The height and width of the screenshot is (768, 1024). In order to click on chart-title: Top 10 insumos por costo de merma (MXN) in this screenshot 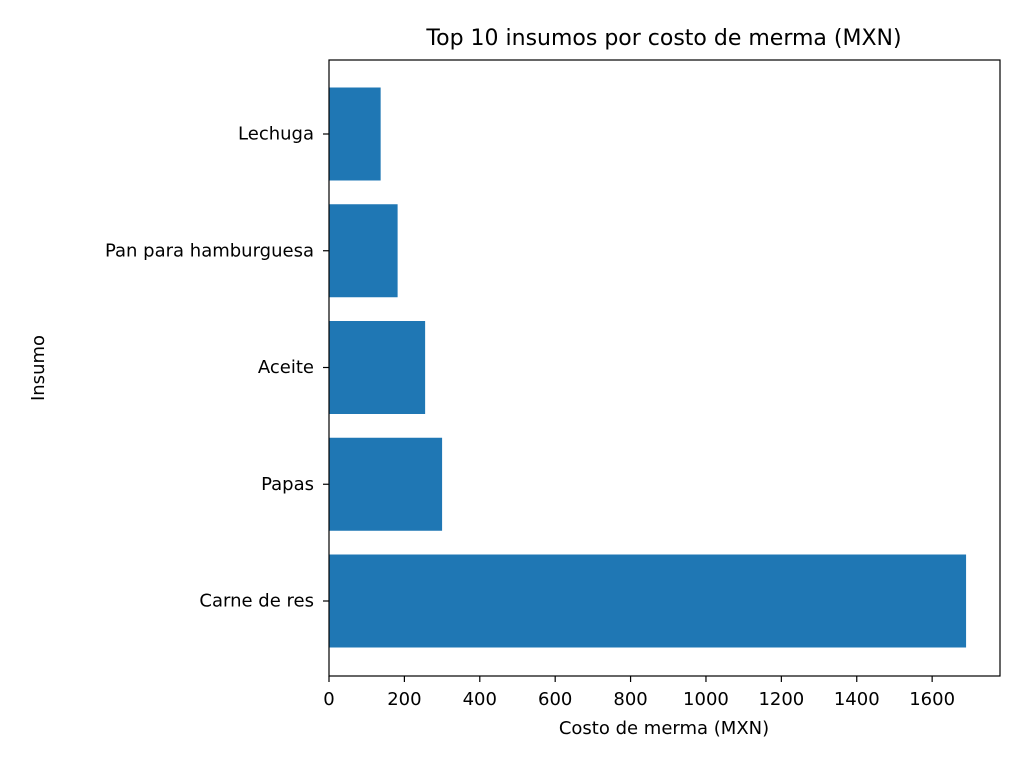, I will do `click(663, 38)`.